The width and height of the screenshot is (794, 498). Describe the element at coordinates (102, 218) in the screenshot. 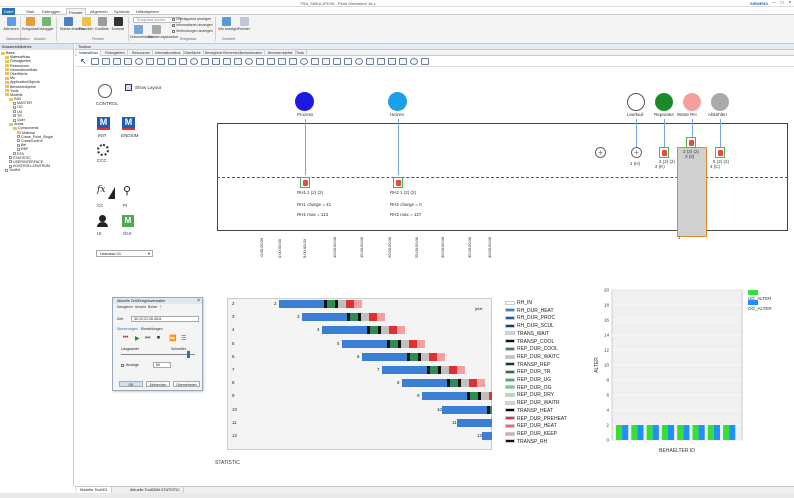

I see `user-icon` at that location.